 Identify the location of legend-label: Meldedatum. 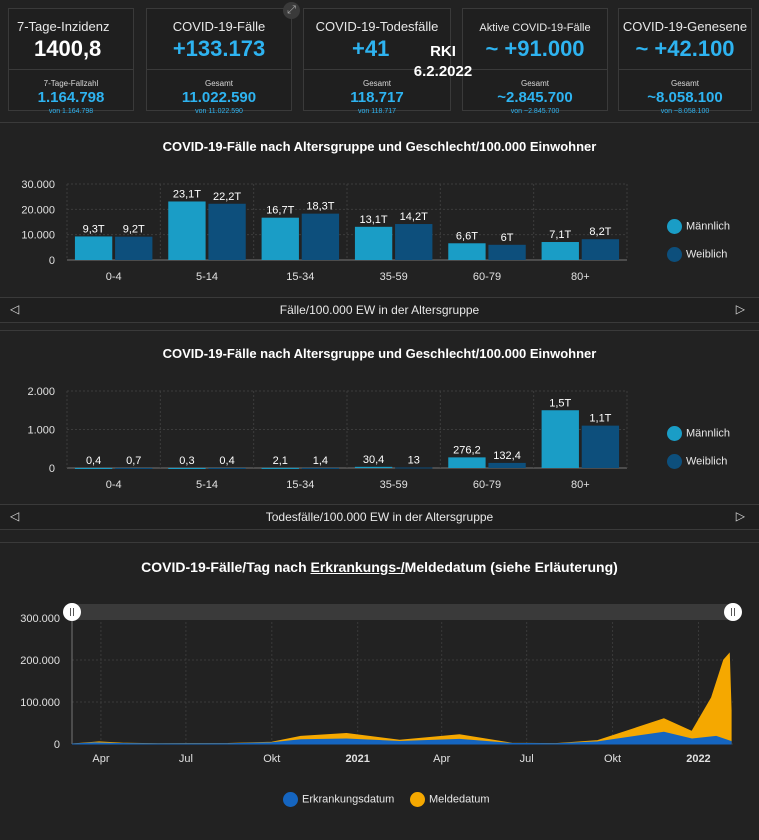
(459, 799).